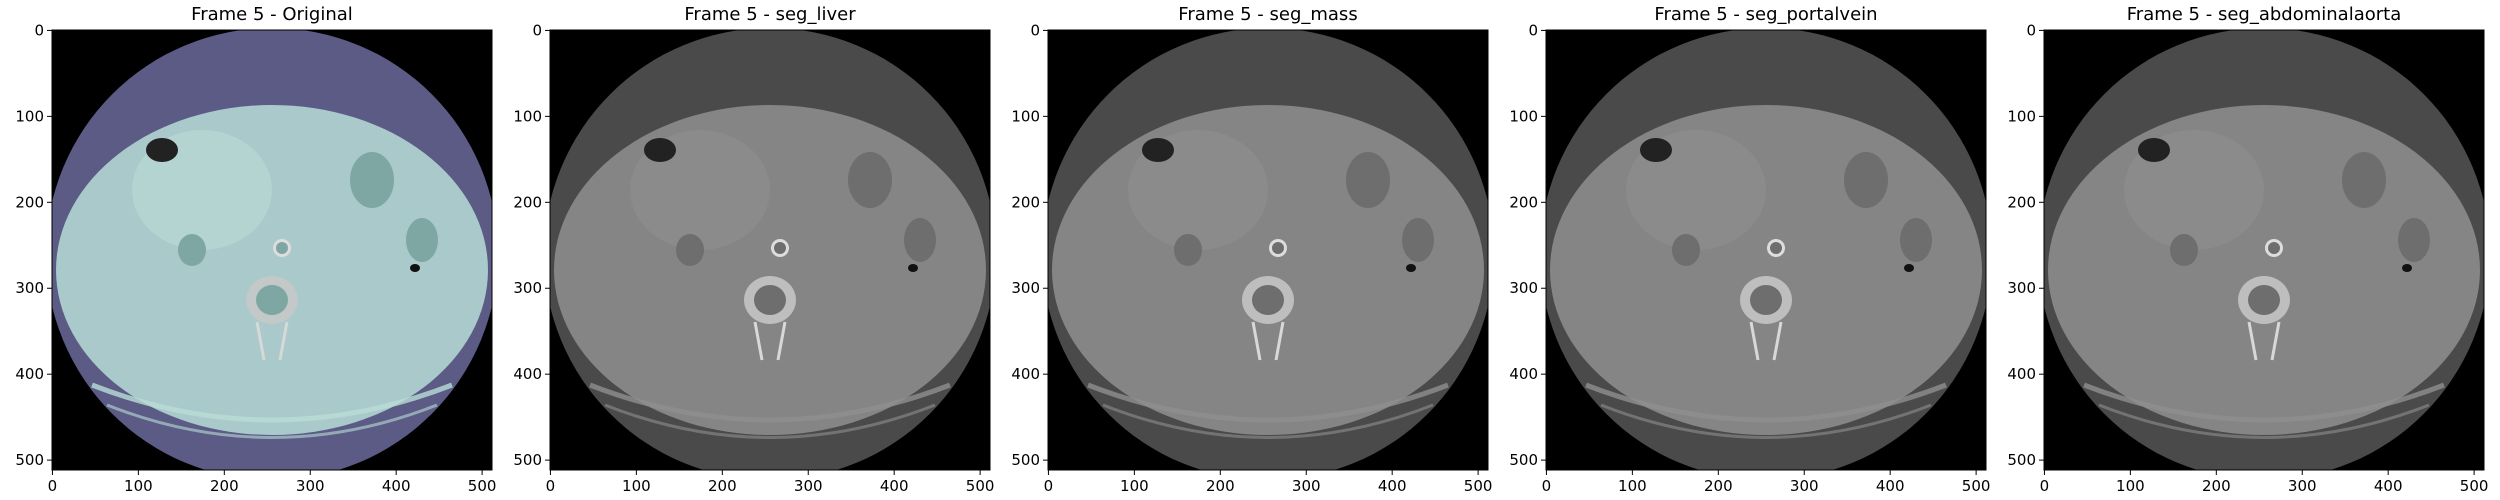 This screenshot has height=500, width=2500. What do you see at coordinates (1766, 14) in the screenshot?
I see `panel-title: Frame 5 - seg_portalvein` at bounding box center [1766, 14].